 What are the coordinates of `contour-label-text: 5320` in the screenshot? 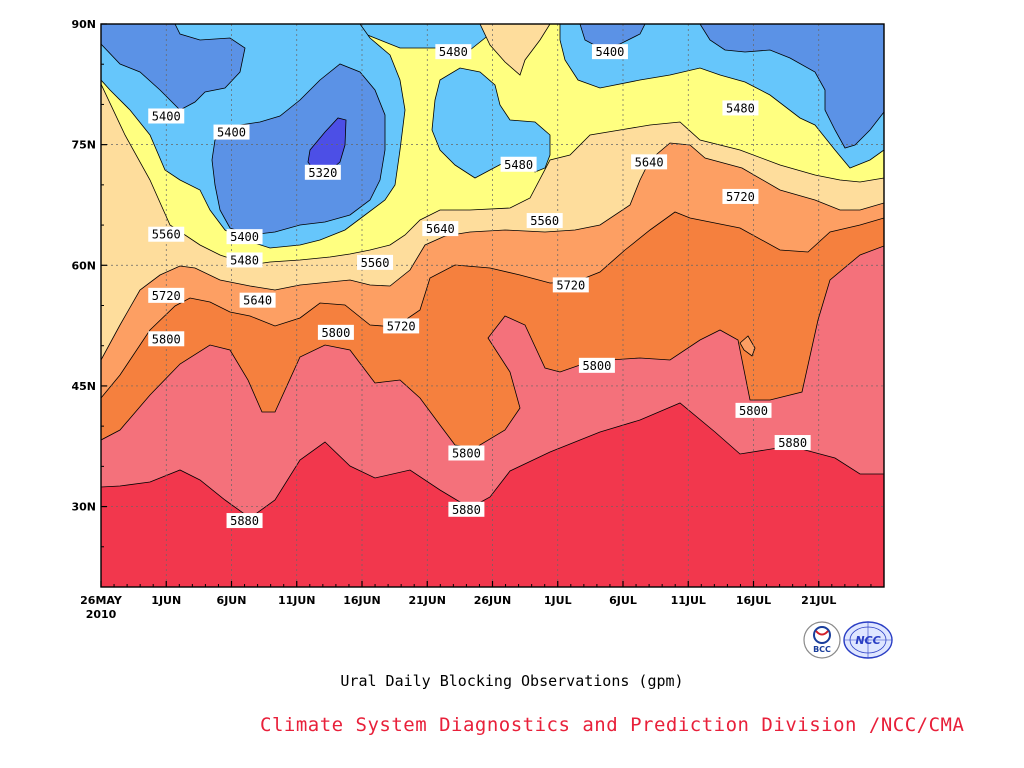 It's located at (322, 173).